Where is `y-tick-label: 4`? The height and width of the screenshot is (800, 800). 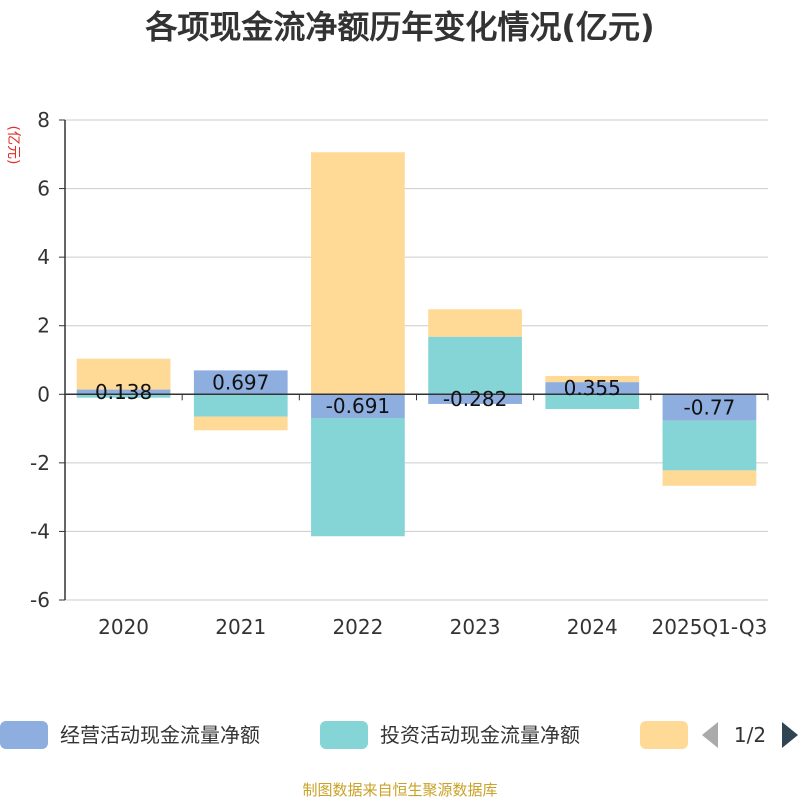 y-tick-label: 4 is located at coordinates (43, 257).